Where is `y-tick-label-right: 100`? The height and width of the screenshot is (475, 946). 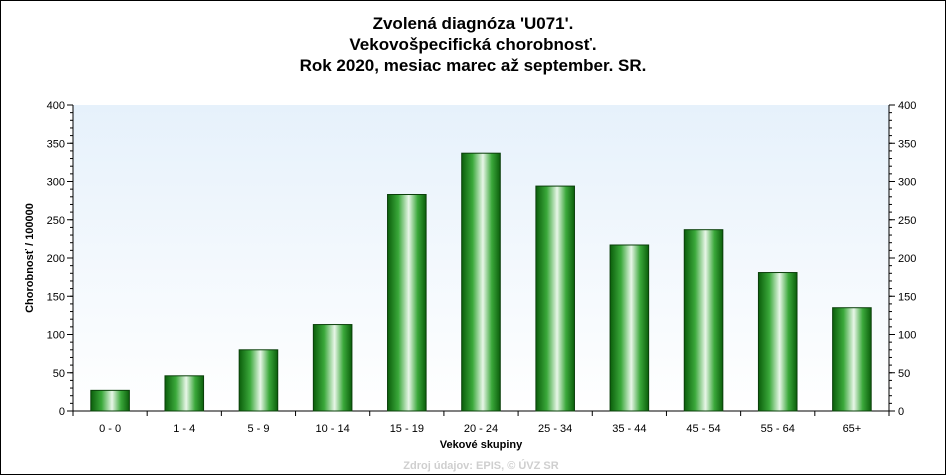 y-tick-label-right: 100 is located at coordinates (907, 336).